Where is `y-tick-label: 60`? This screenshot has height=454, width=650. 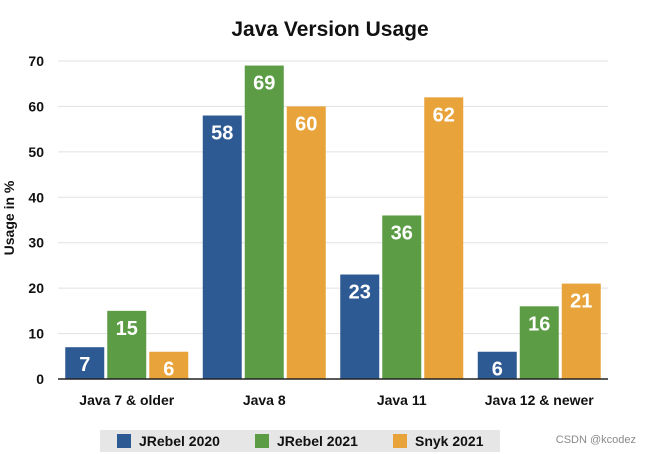 y-tick-label: 60 is located at coordinates (36, 106).